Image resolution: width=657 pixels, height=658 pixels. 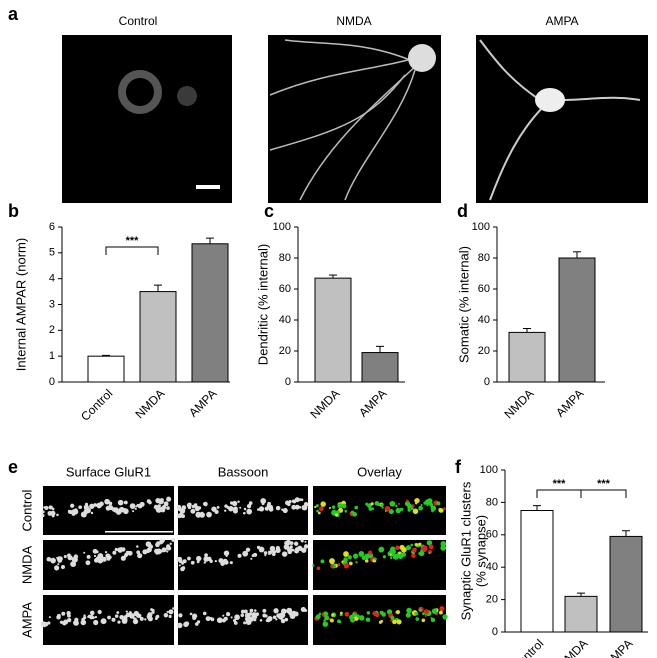 I want to click on y-tick-label: 40, so click(x=484, y=320).